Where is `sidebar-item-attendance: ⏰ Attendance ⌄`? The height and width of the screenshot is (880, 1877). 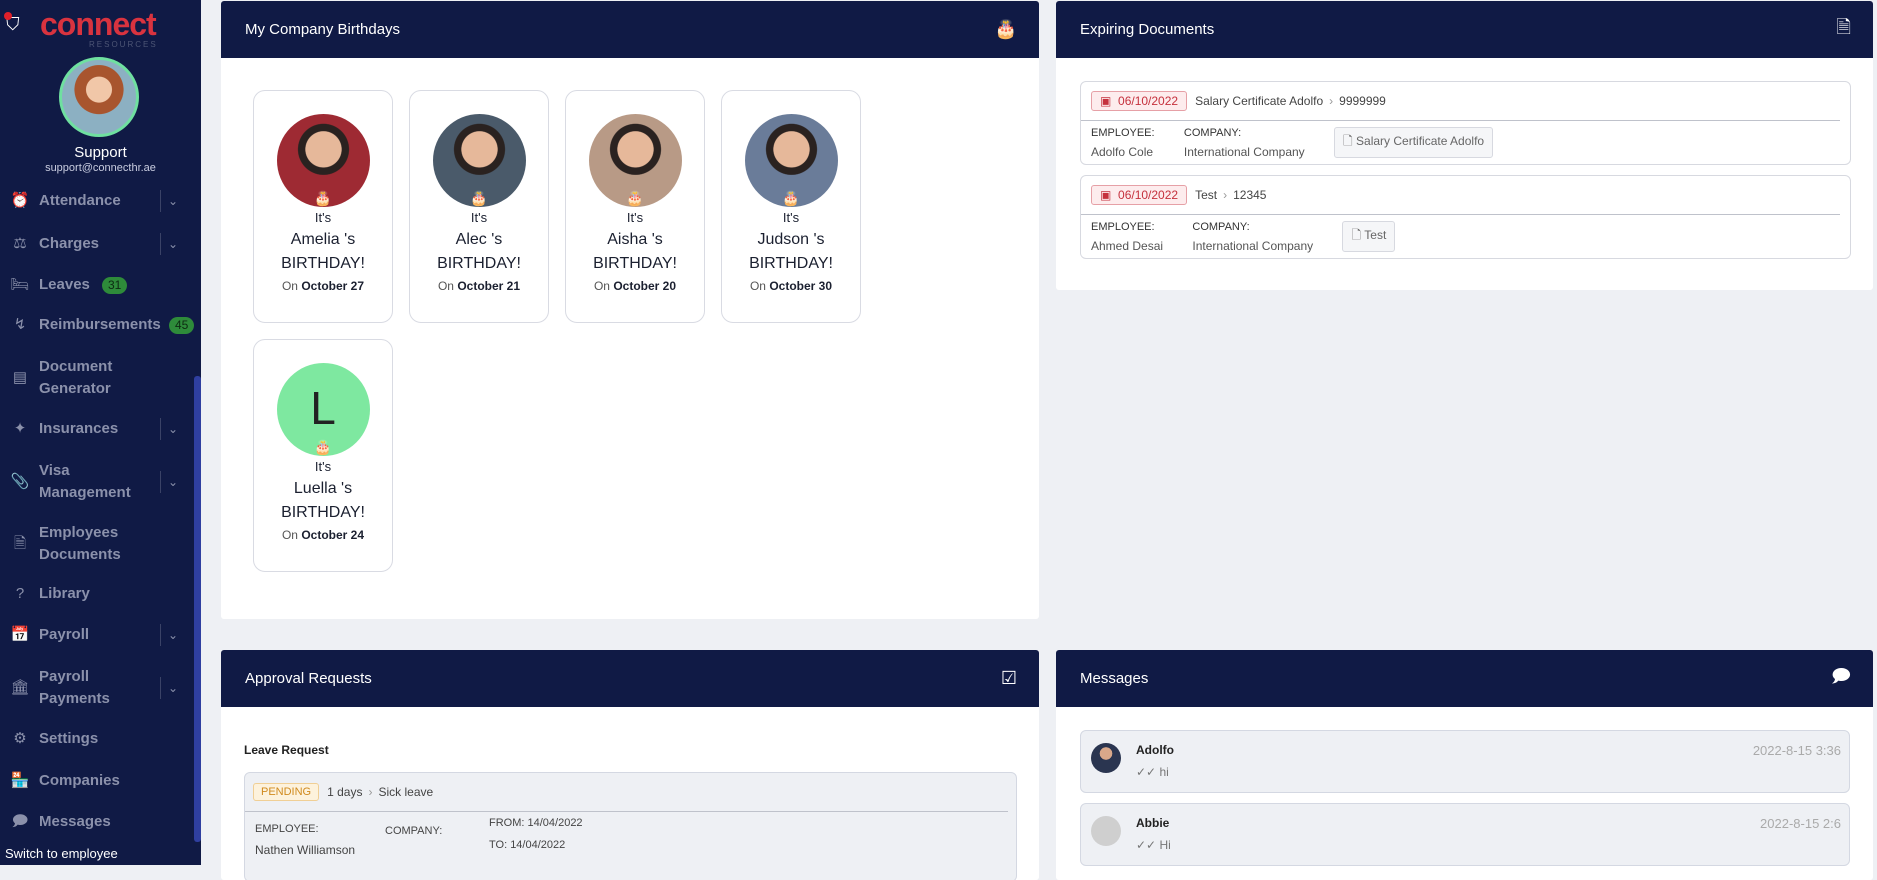
sidebar-item-attendance: ⏰ Attendance ⌄ is located at coordinates (95, 201).